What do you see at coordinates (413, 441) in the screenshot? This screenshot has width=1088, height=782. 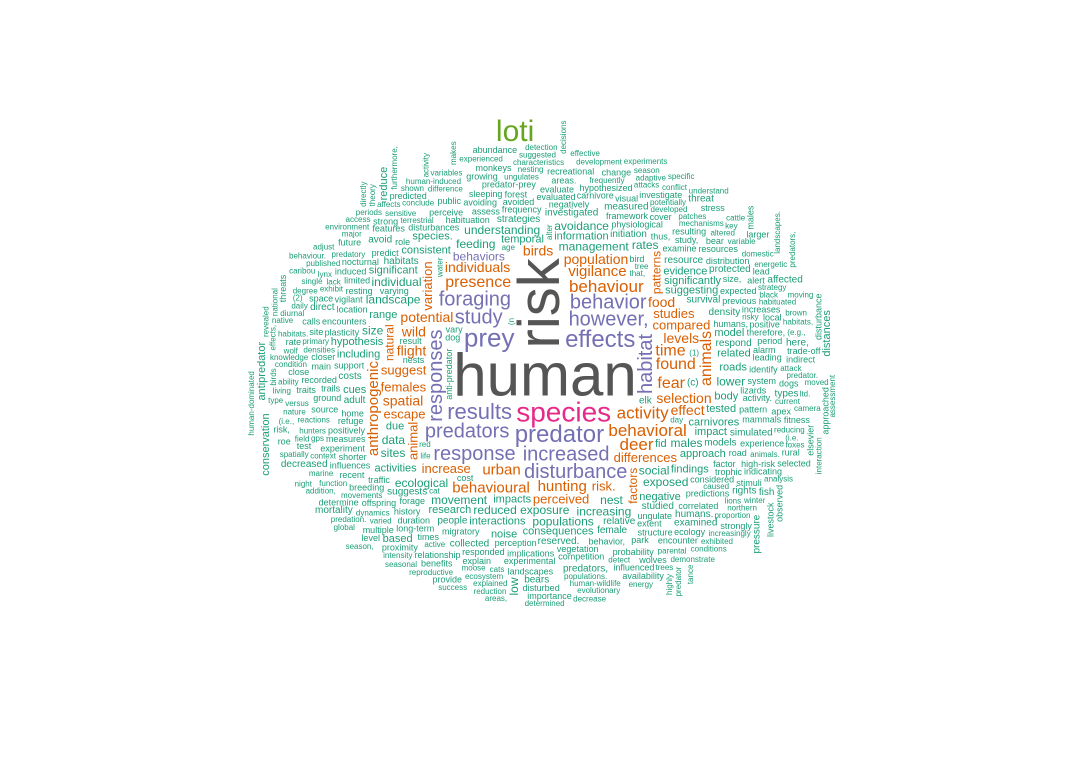 I see `cloud-word: animal` at bounding box center [413, 441].